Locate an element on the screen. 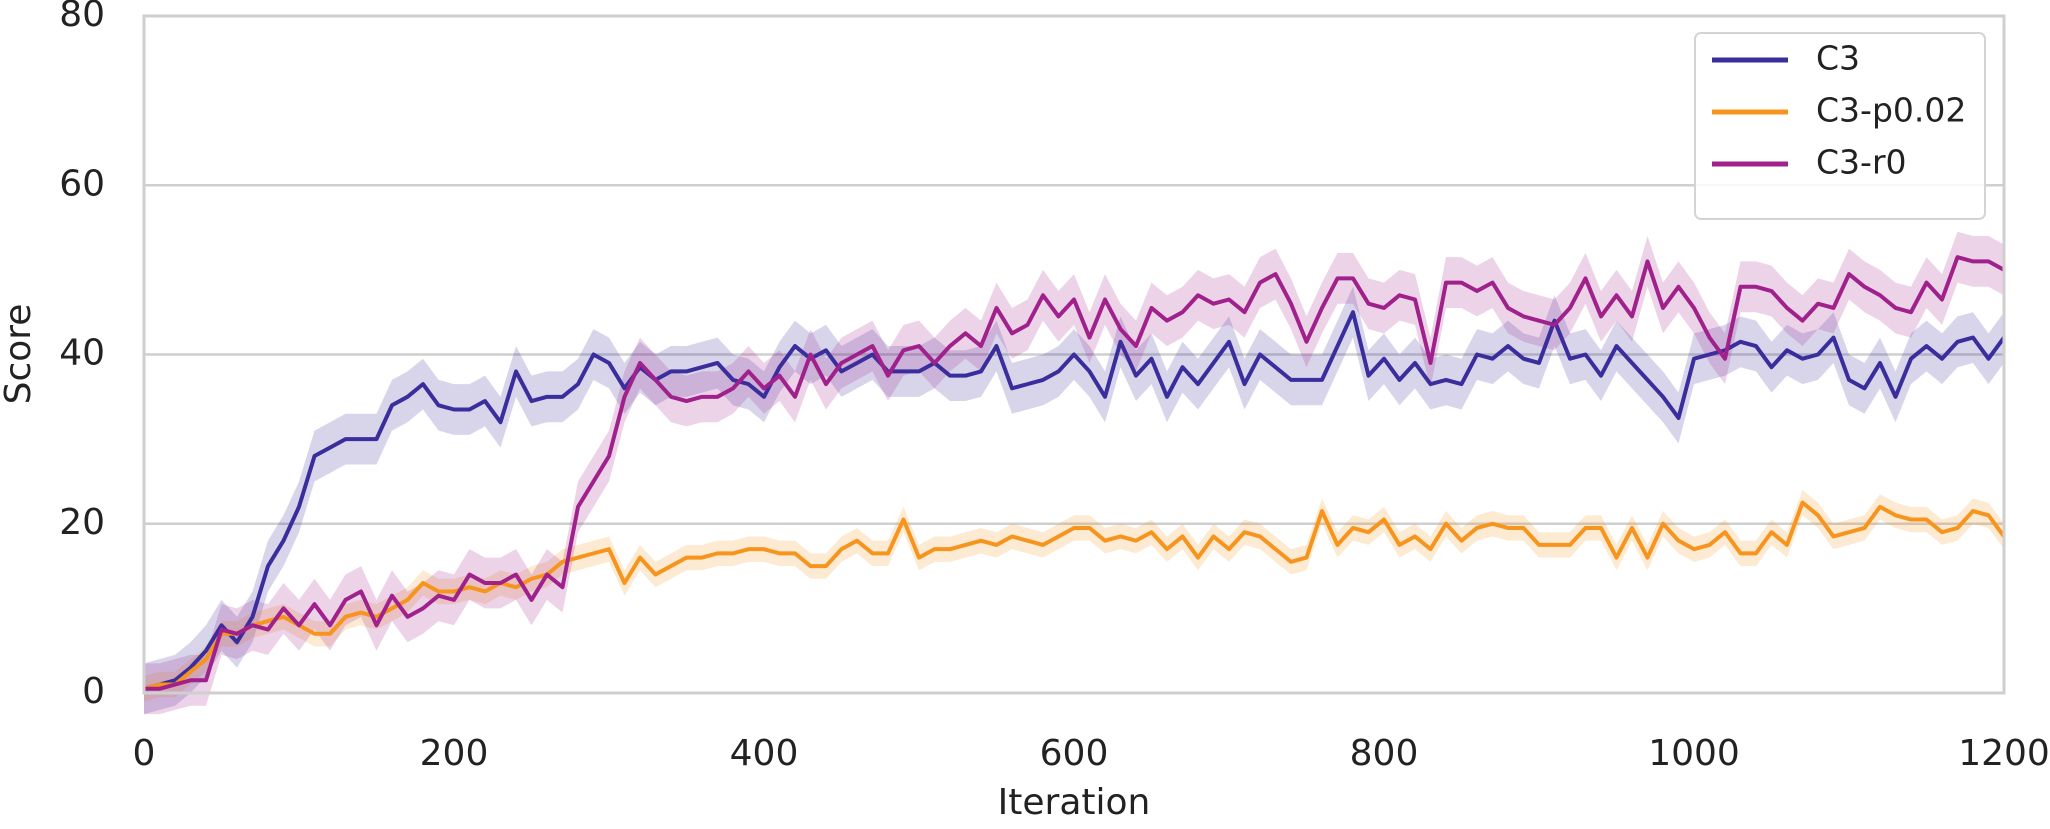 This screenshot has width=2050, height=829. y-tick-label: 20 is located at coordinates (82, 522).